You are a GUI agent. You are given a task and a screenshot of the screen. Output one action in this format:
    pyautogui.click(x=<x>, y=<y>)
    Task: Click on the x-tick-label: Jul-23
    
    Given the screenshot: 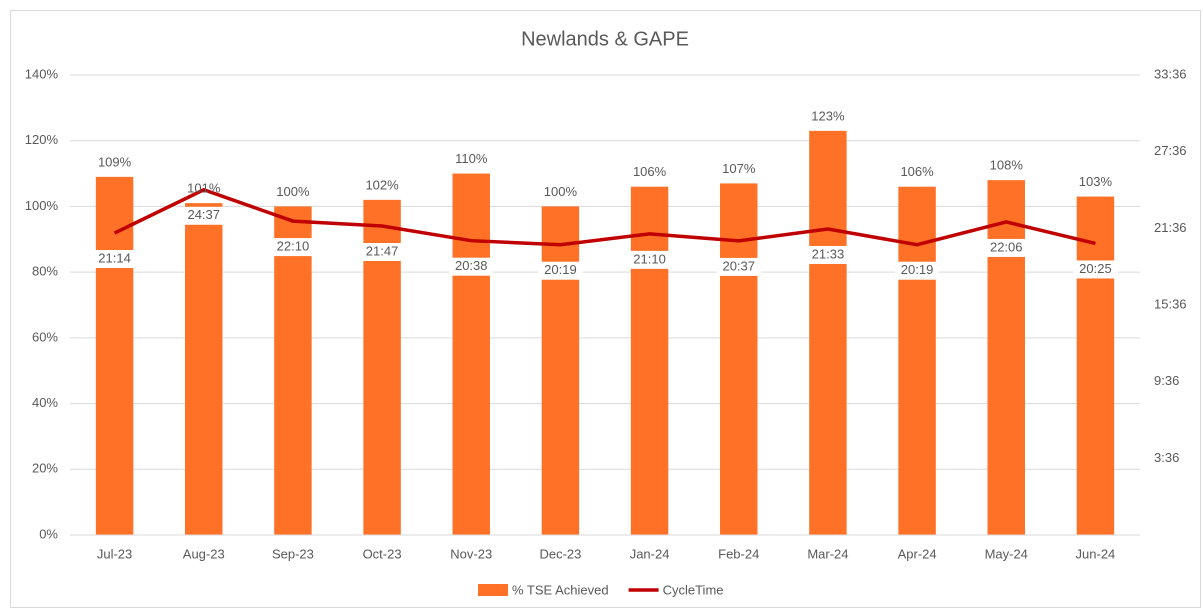 What is the action you would take?
    pyautogui.click(x=114, y=553)
    